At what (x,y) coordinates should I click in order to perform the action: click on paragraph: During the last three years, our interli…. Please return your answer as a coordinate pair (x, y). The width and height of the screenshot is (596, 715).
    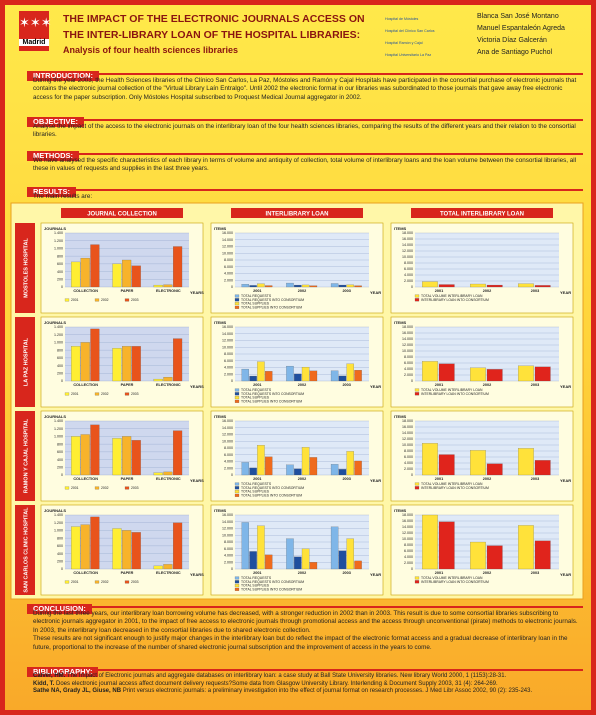
    Looking at the image, I should click on (305, 622).